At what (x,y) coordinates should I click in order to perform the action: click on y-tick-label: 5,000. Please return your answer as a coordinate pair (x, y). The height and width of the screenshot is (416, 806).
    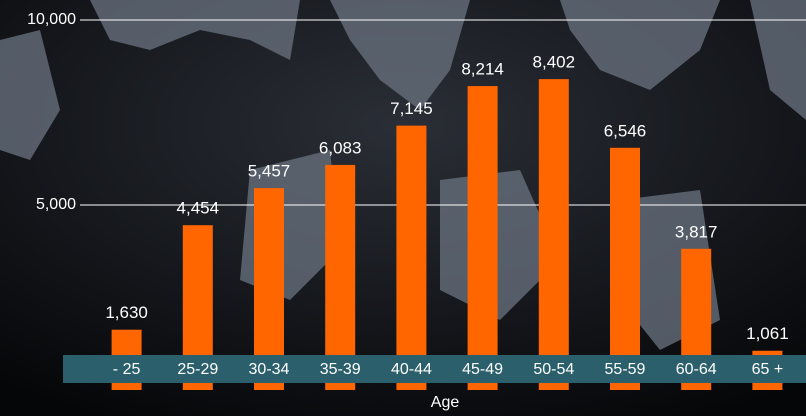
    Looking at the image, I should click on (56, 204).